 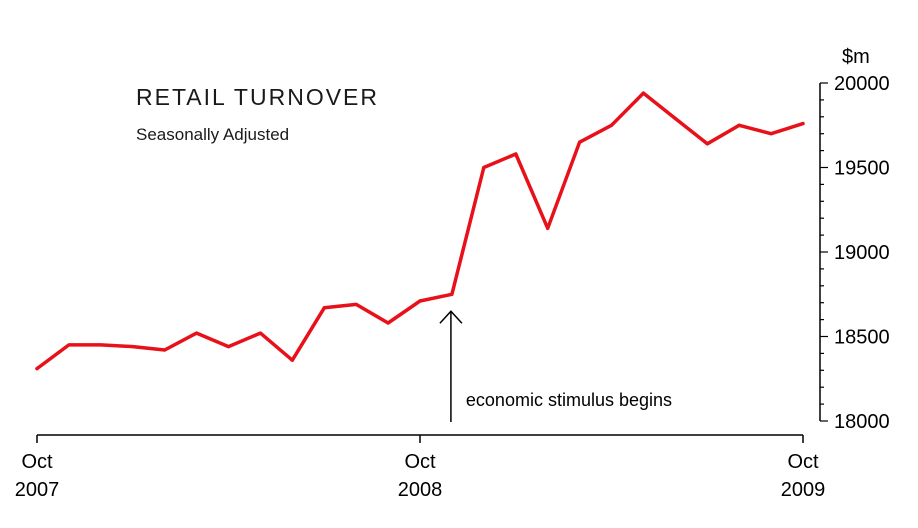 What do you see at coordinates (862, 338) in the screenshot?
I see `y-tick-label: 18500` at bounding box center [862, 338].